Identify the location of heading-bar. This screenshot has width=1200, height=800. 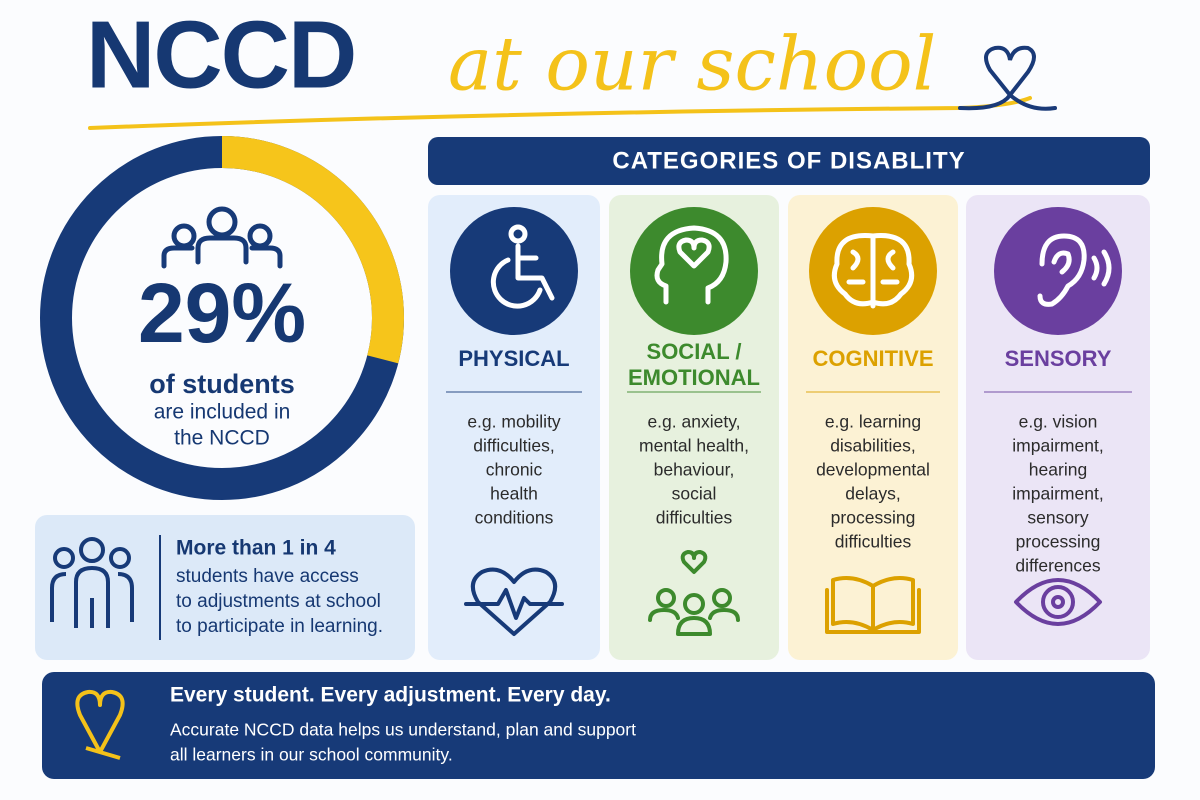
(789, 161).